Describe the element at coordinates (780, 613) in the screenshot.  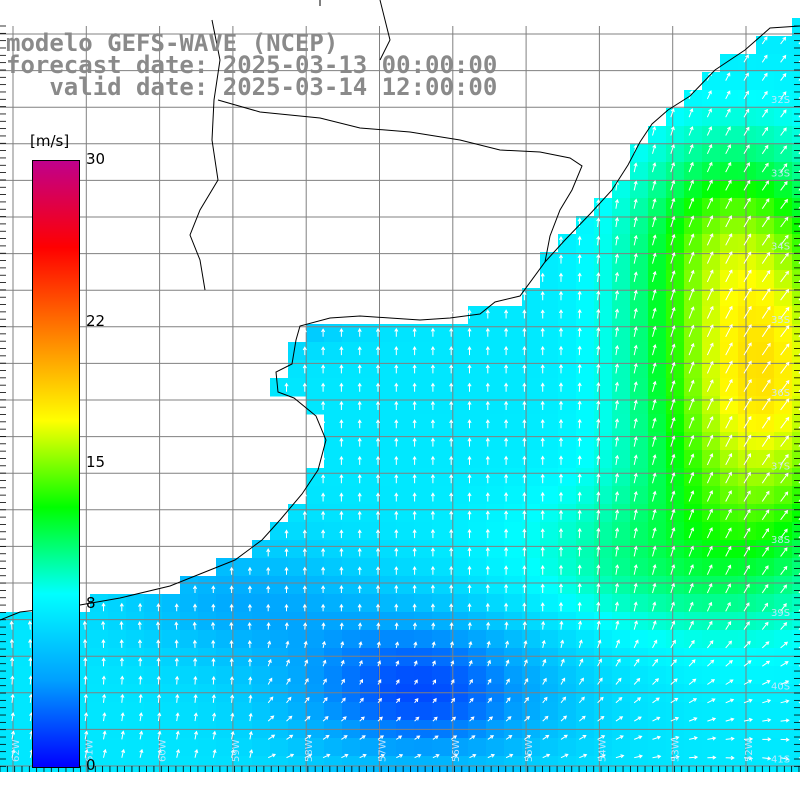
I see `latitude-label: 39S` at that location.